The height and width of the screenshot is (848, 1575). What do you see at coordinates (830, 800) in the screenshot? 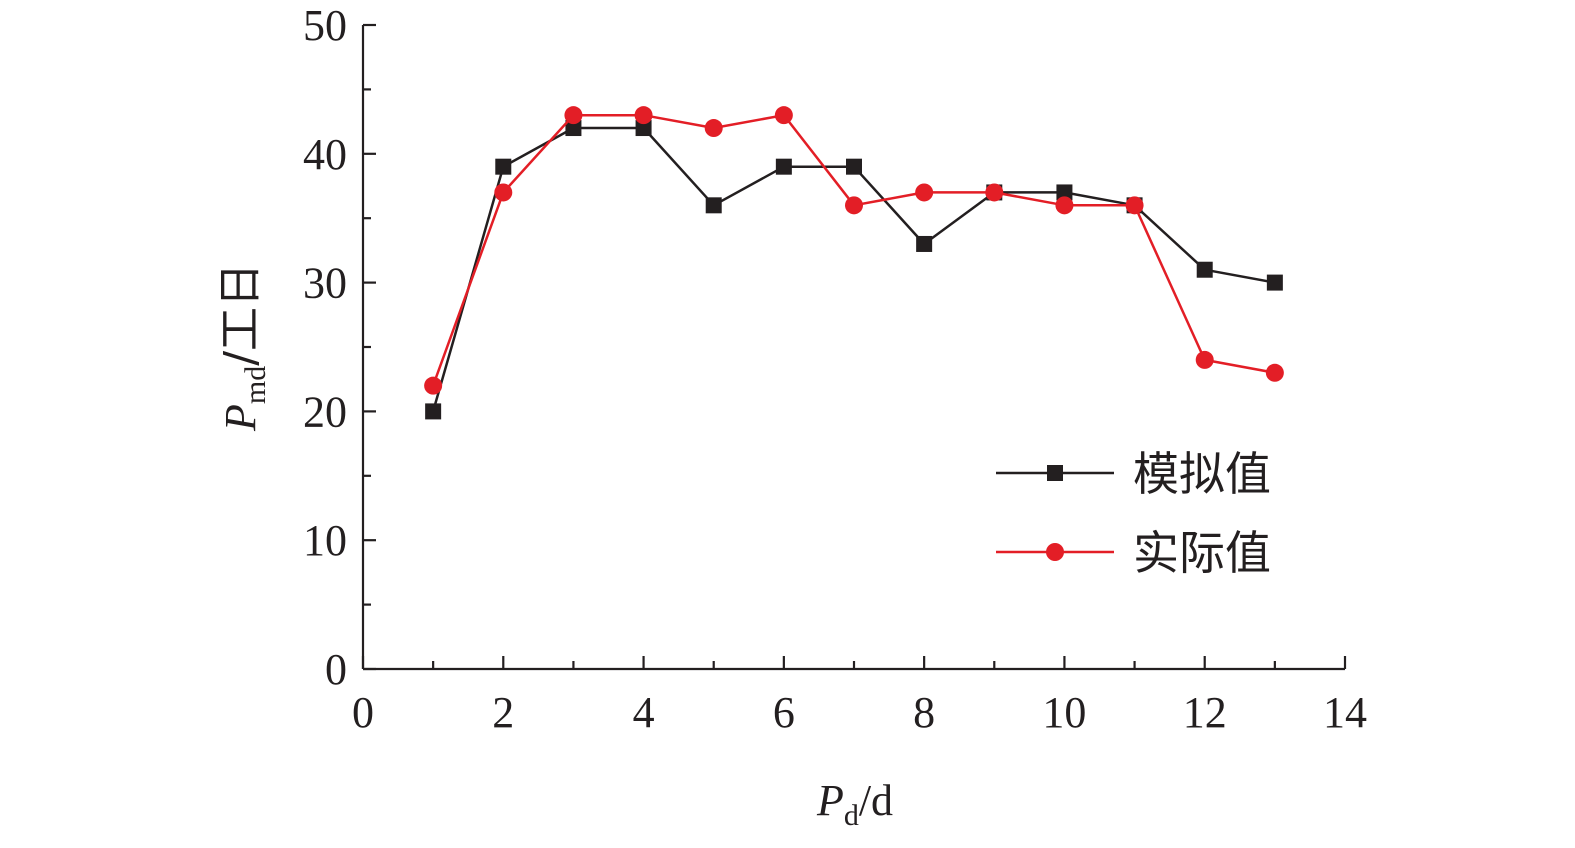
I see `x-axis-title-main: P` at bounding box center [830, 800].